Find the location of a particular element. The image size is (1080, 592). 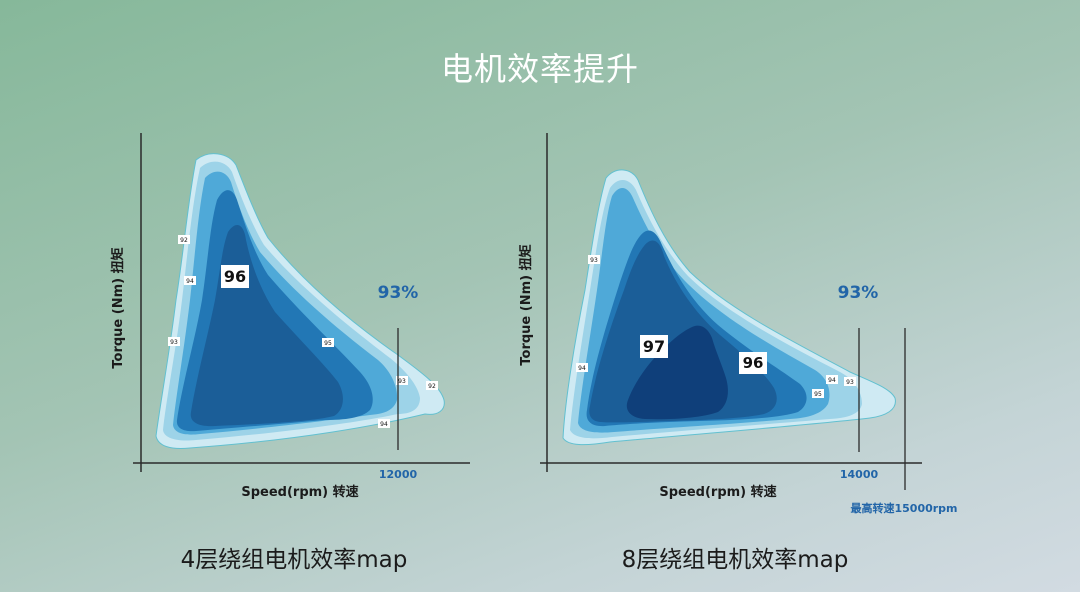

speed-marker-label: 14000 is located at coordinates (859, 474).